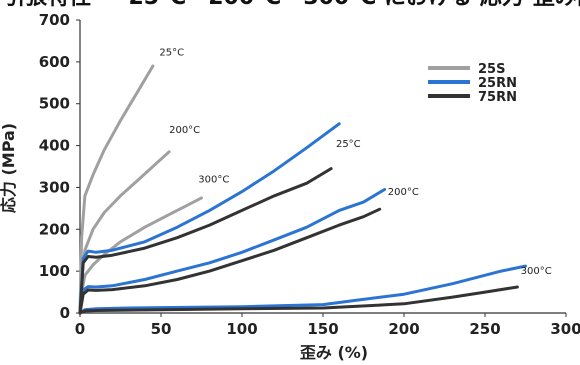 This screenshot has width=580, height=365. Describe the element at coordinates (54, 229) in the screenshot. I see `y-tick-label: 200` at that location.